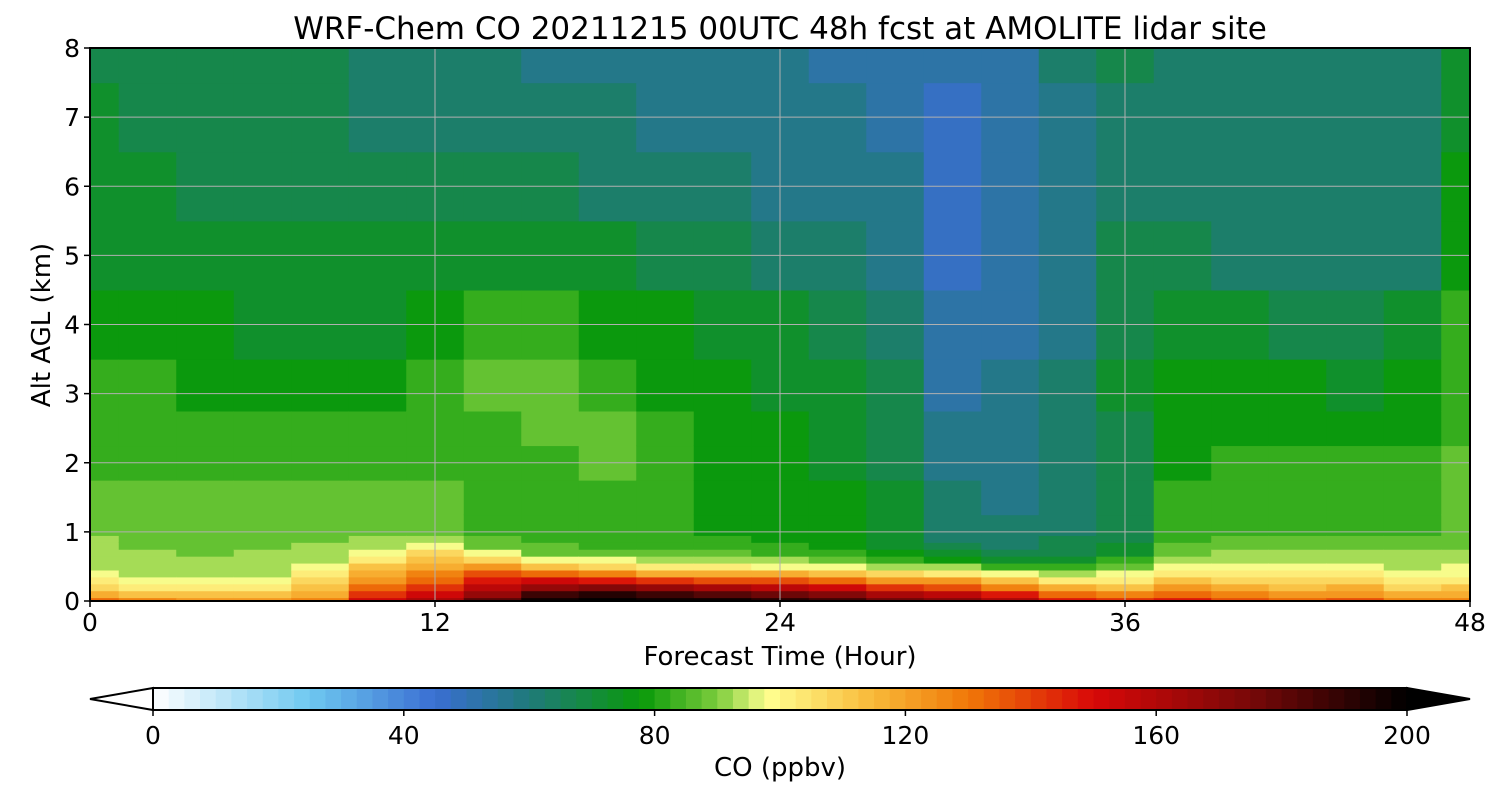 This screenshot has width=1500, height=800. What do you see at coordinates (788, 730) in the screenshot?
I see `colorbar-ticks: 0 40 80 120 160 200` at bounding box center [788, 730].